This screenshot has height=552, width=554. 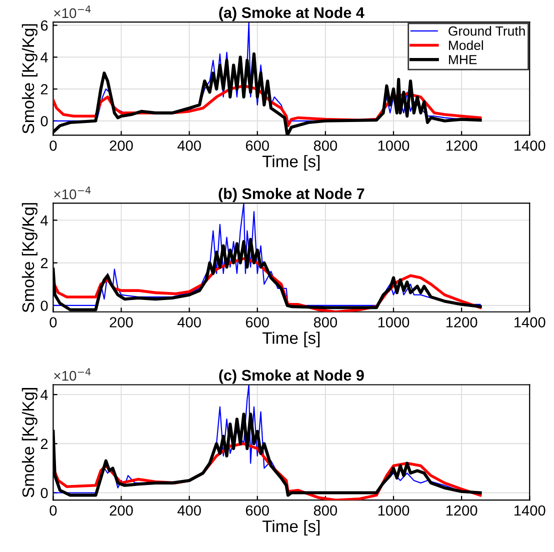 What do you see at coordinates (291, 195) in the screenshot?
I see `chart-title: (b) Smoke at Node 7` at bounding box center [291, 195].